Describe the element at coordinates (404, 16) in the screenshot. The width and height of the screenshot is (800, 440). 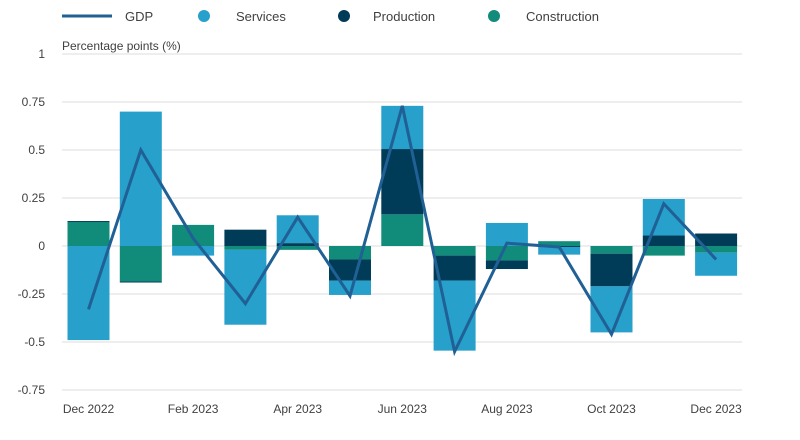
I see `legend-production-label: Production` at that location.